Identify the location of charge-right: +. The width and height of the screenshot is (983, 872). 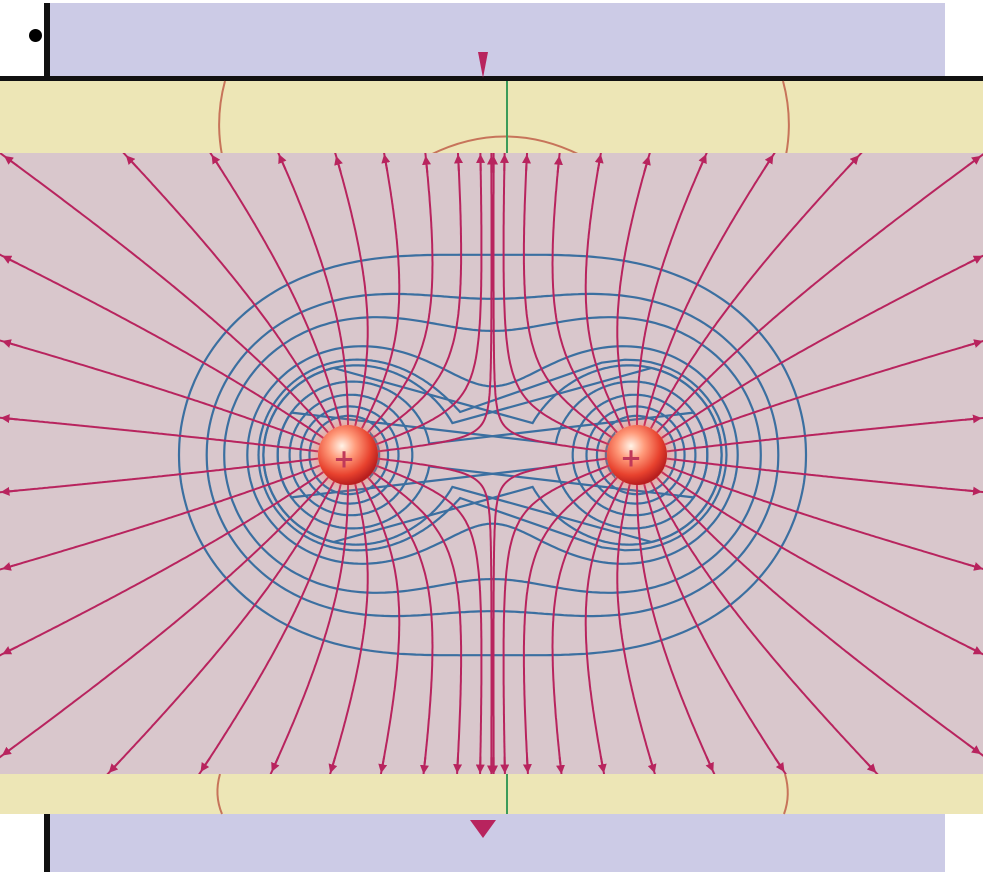
(637, 455).